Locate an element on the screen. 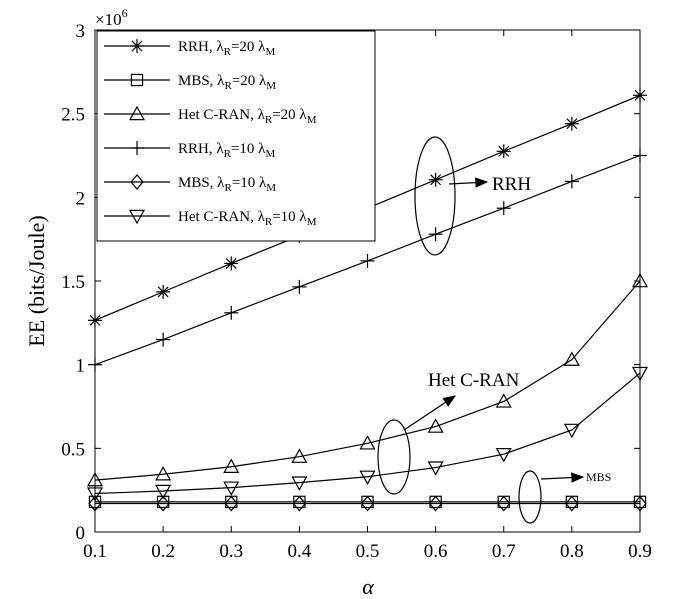 The image size is (674, 599). legend-item: MBS, λR=10 λM is located at coordinates (190, 184).